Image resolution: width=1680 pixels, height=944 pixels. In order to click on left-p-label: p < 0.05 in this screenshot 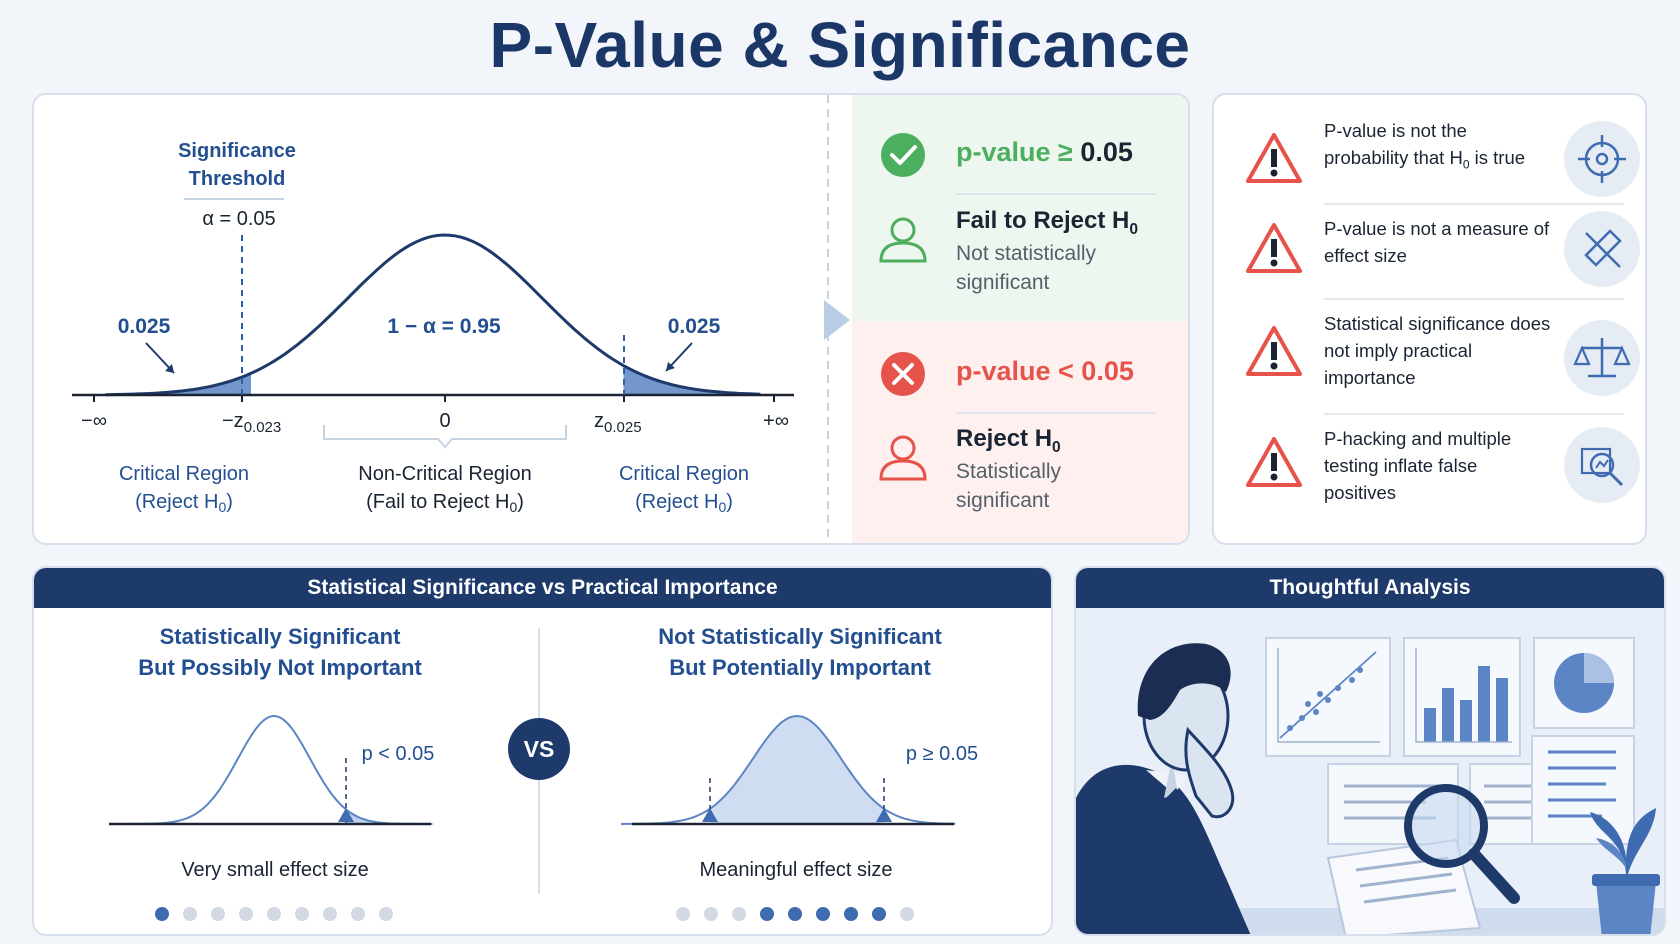, I will do `click(398, 754)`.